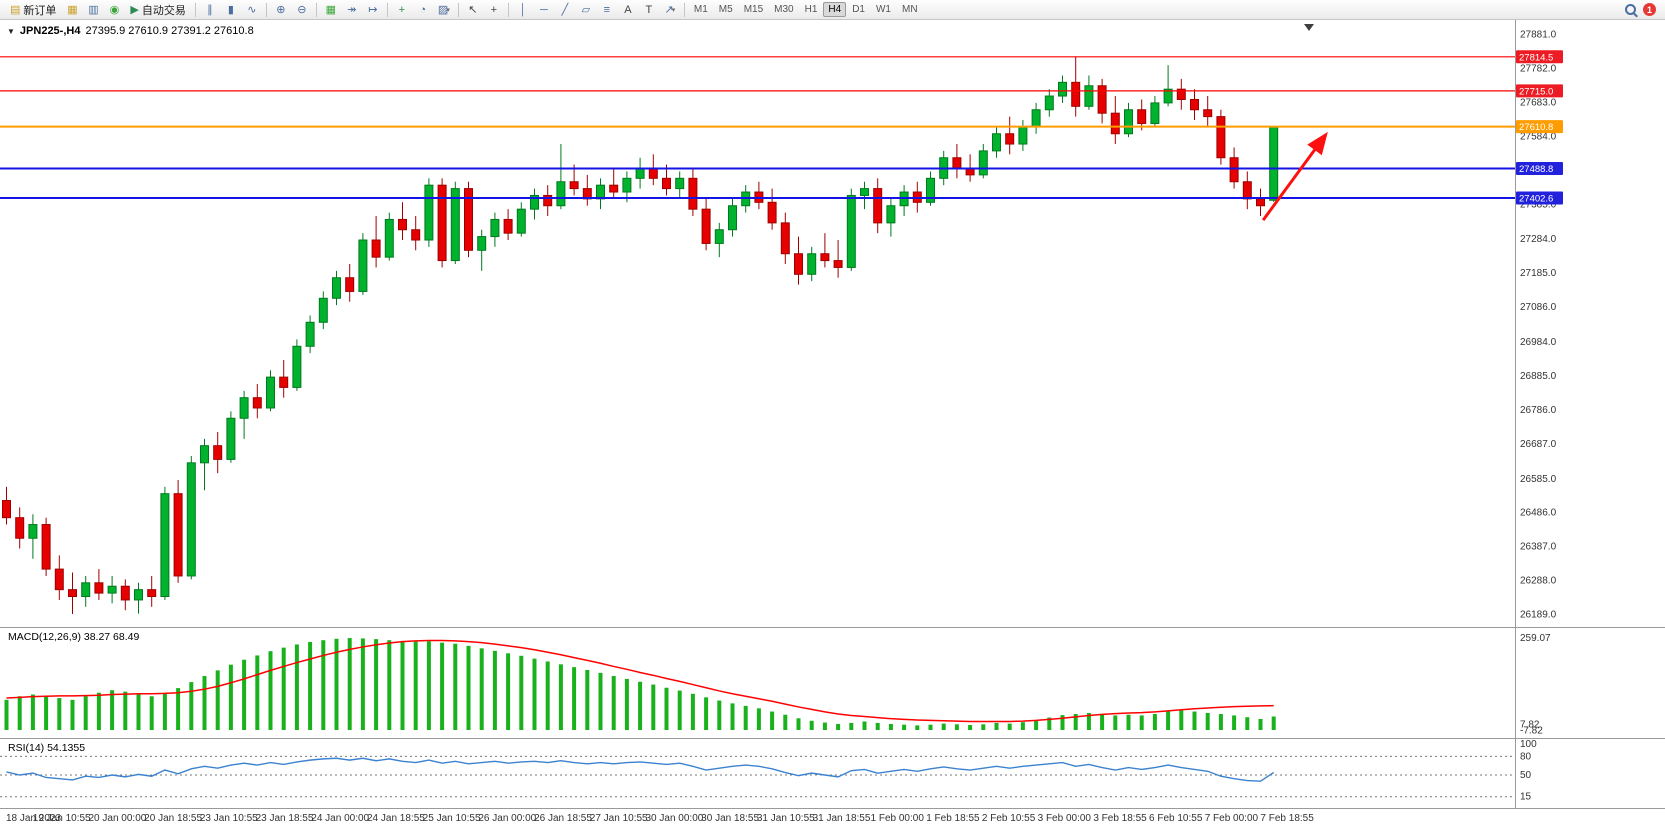 The height and width of the screenshot is (832, 1665). What do you see at coordinates (730, 818) in the screenshot?
I see `svg-text: 30 Jan 18:55` at bounding box center [730, 818].